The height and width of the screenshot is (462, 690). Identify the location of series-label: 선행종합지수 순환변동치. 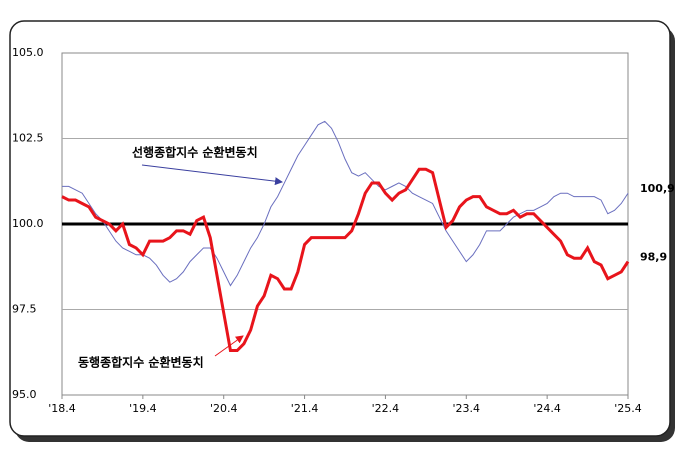
(195, 152).